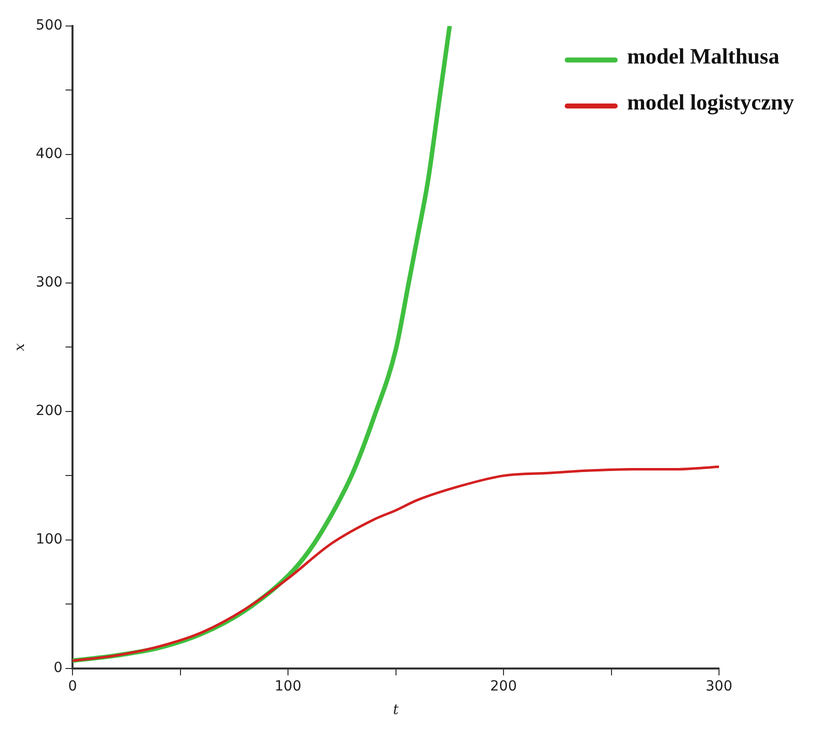  Describe the element at coordinates (710, 102) in the screenshot. I see `legend-label: model logistyczny` at that location.